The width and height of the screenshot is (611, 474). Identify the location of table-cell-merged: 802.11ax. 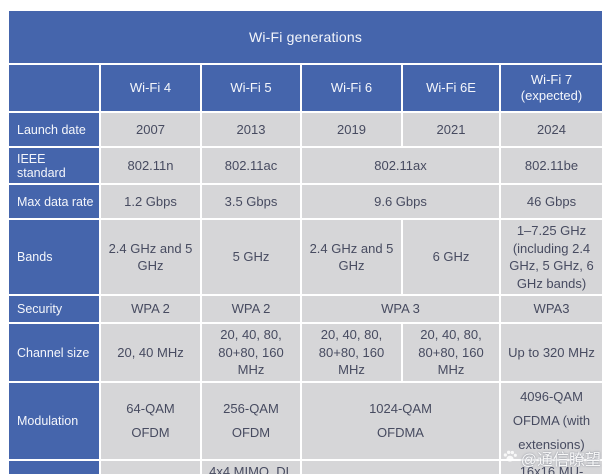
(400, 165).